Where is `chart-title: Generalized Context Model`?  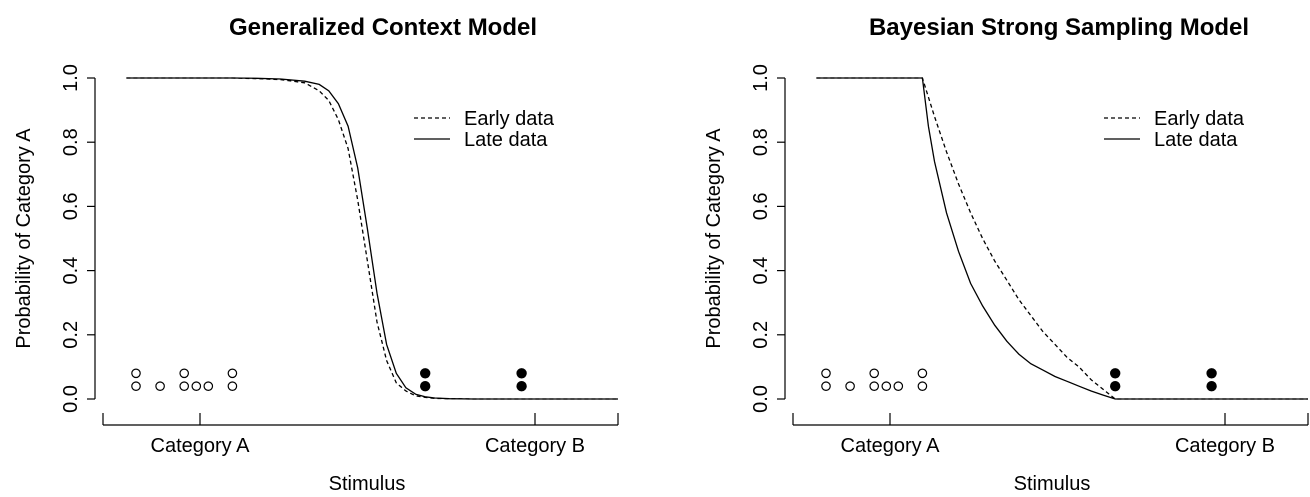
chart-title: Generalized Context Model is located at coordinates (383, 27).